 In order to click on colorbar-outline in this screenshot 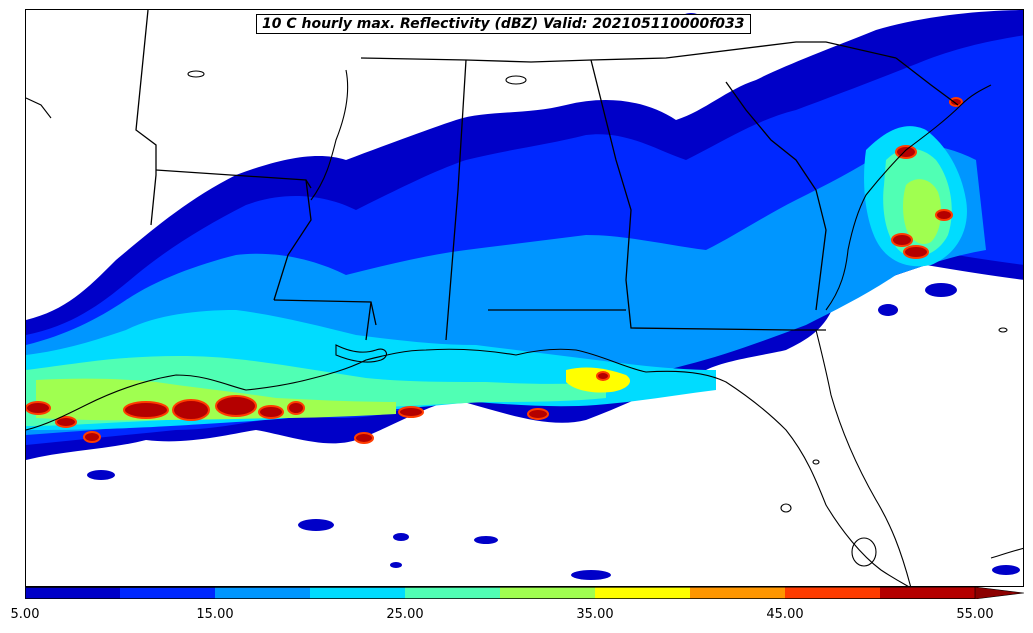, I will do `click(500, 593)`.